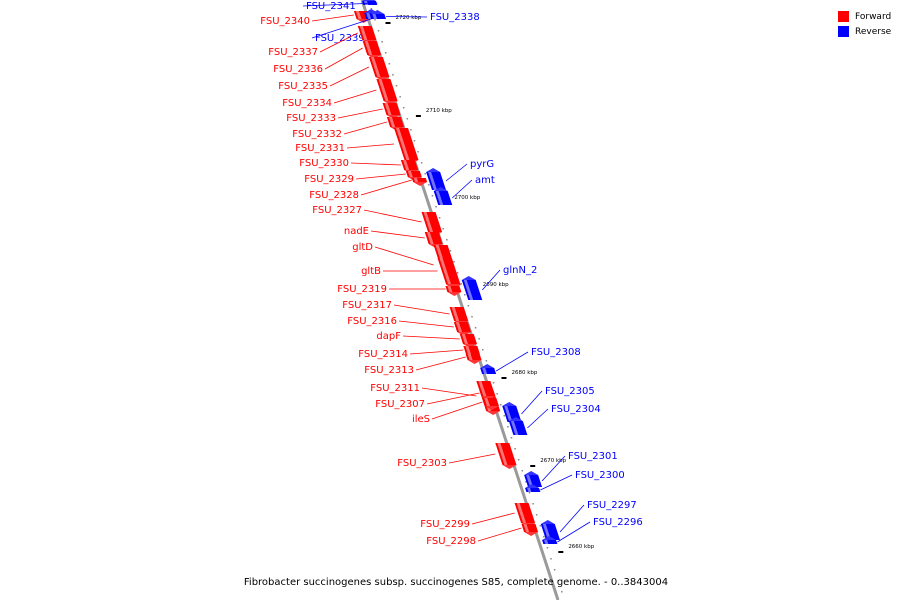 This screenshot has width=900, height=600. I want to click on gene-label: FSU_2299, so click(445, 524).